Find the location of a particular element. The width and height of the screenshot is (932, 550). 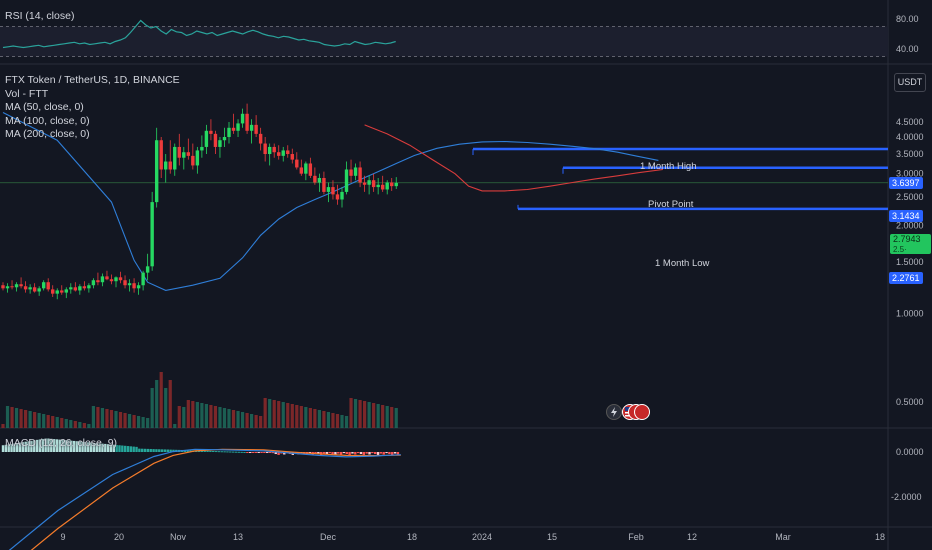

lightning-icon is located at coordinates (614, 412).